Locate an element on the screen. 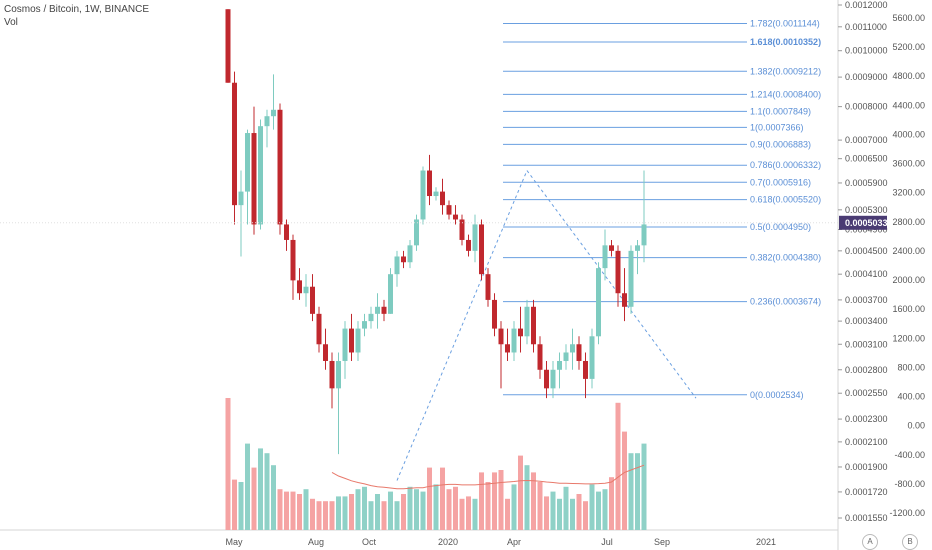 The height and width of the screenshot is (550, 932). price-tick-label: 0.0011000 is located at coordinates (866, 27).